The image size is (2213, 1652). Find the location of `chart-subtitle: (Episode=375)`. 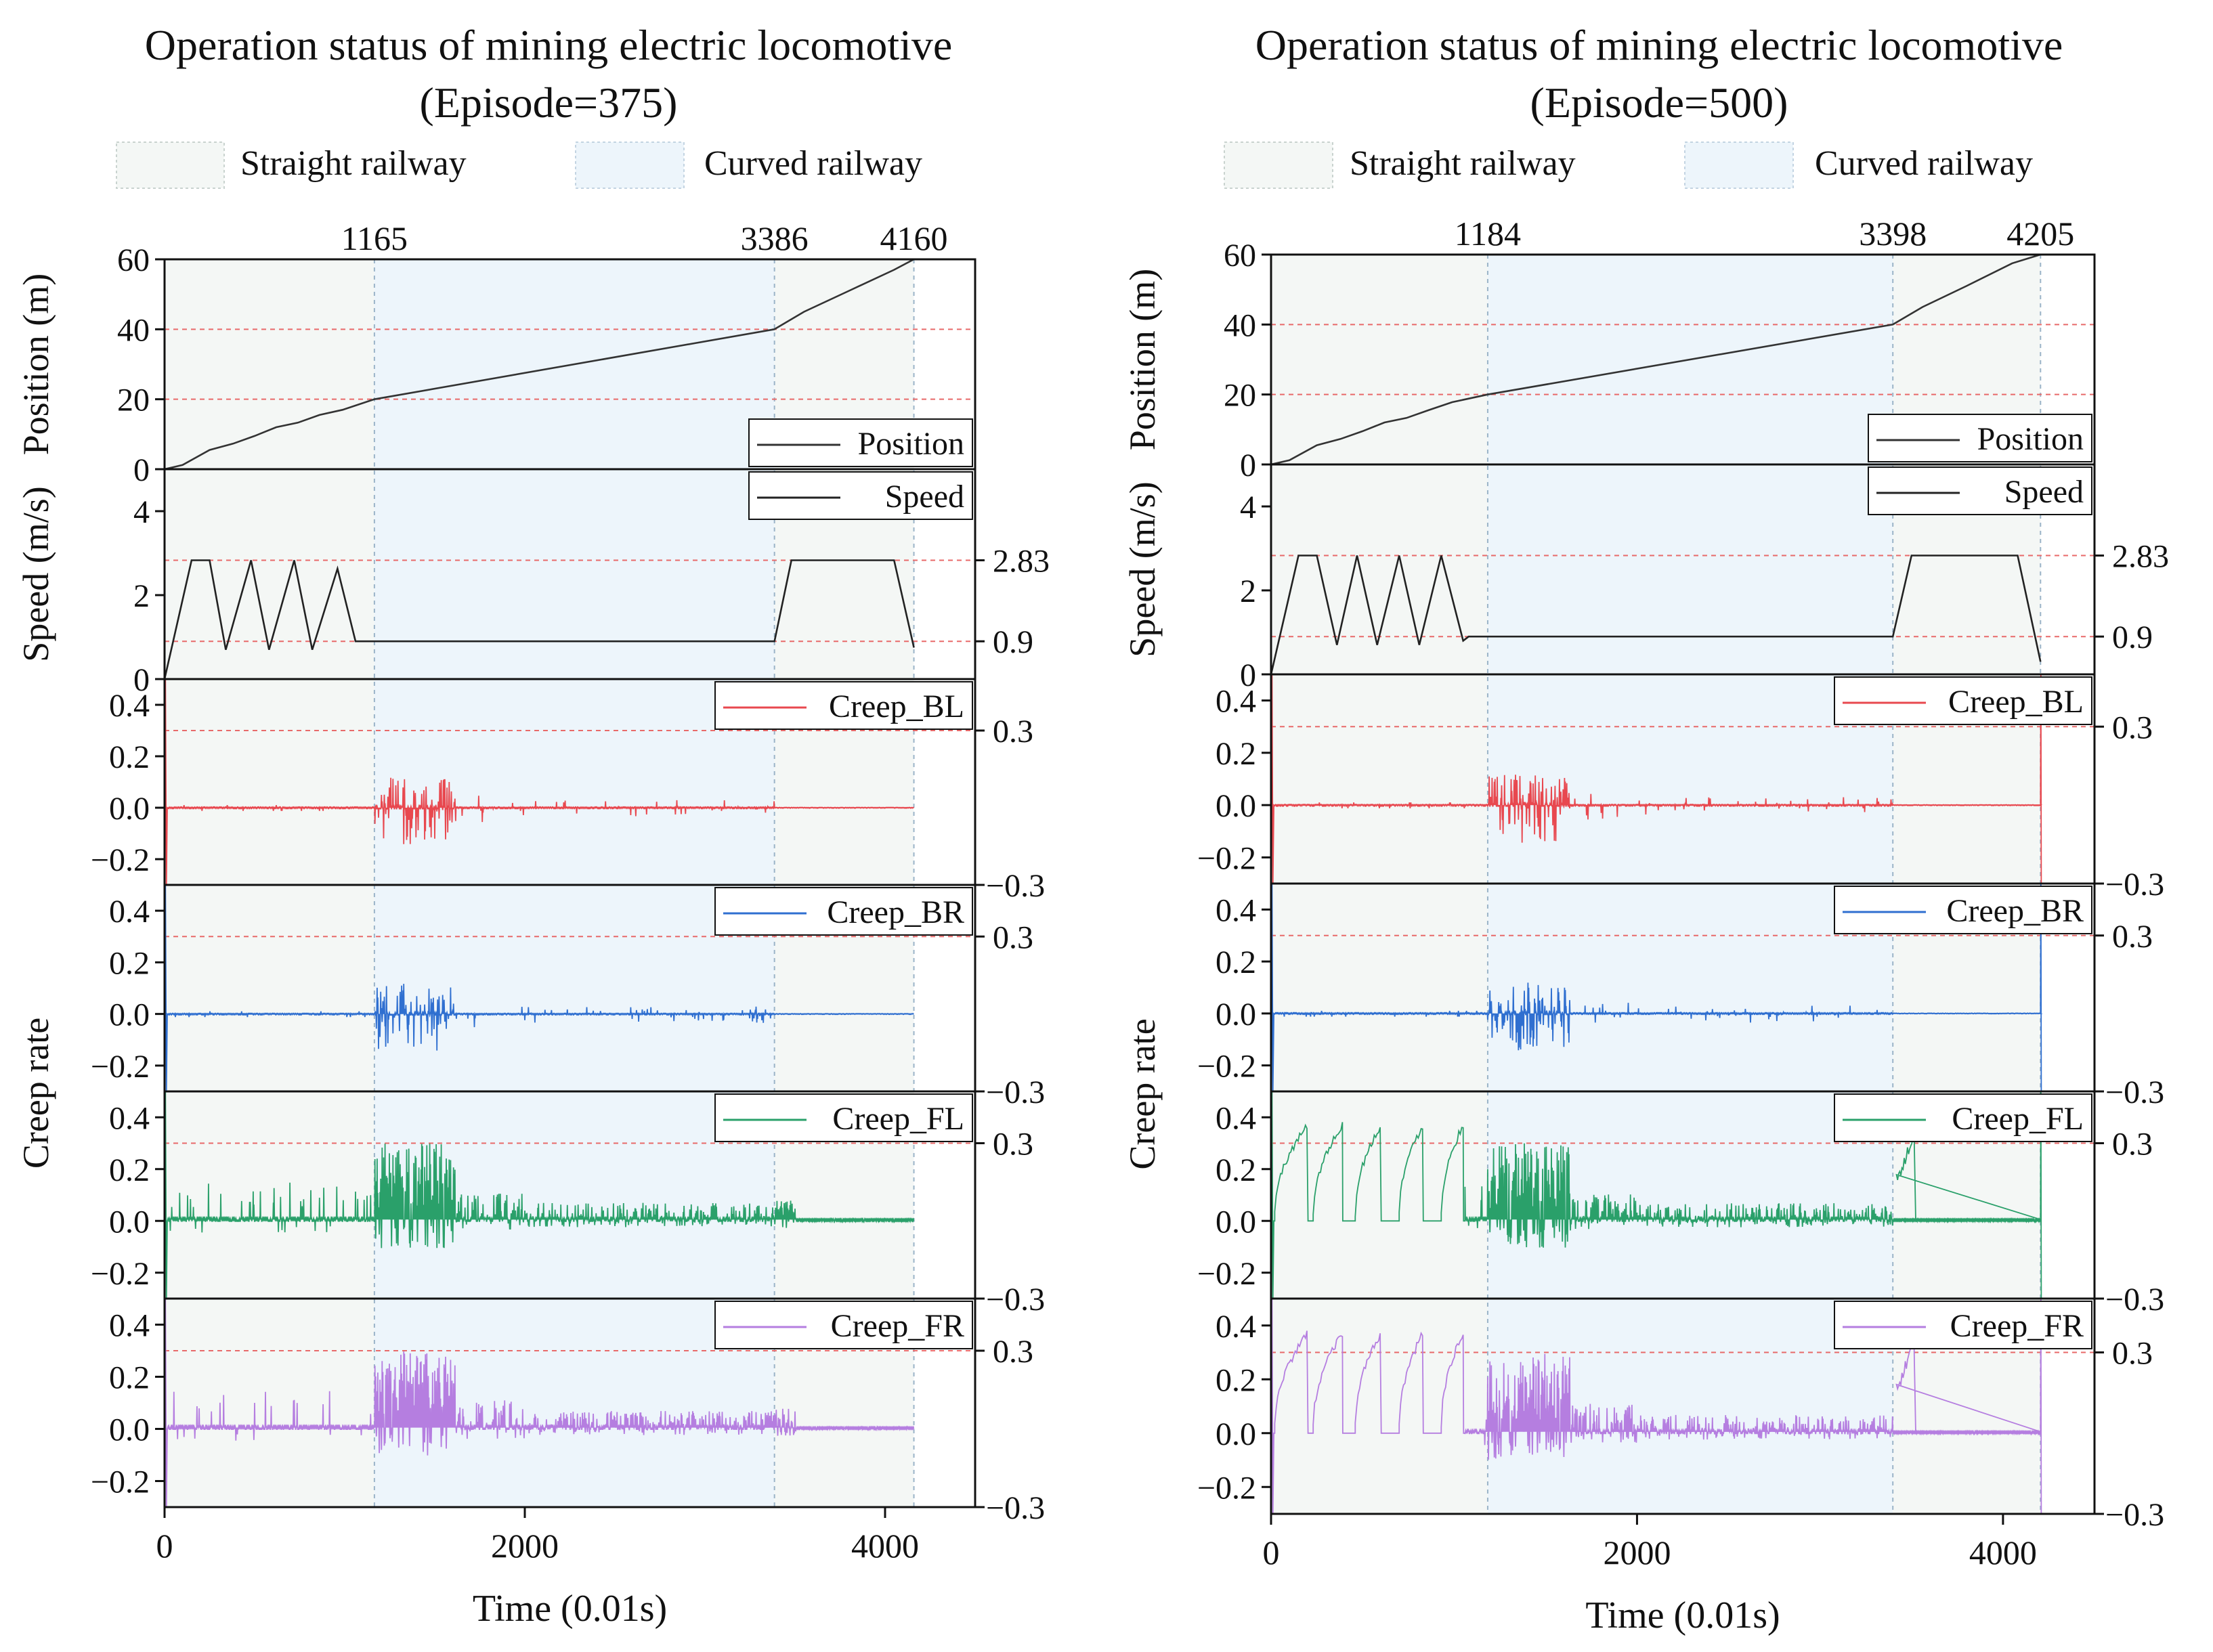

chart-subtitle: (Episode=375) is located at coordinates (549, 103).